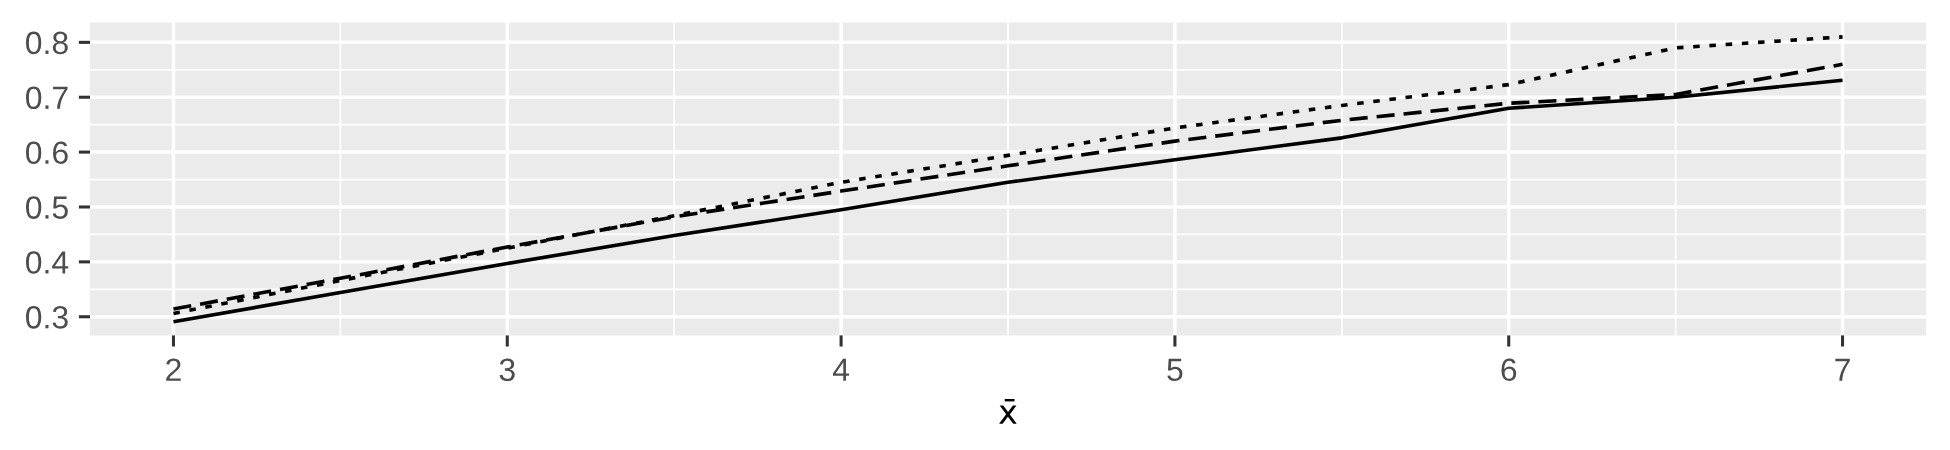  Describe the element at coordinates (47, 262) in the screenshot. I see `y-tick-label: 0.4` at that location.